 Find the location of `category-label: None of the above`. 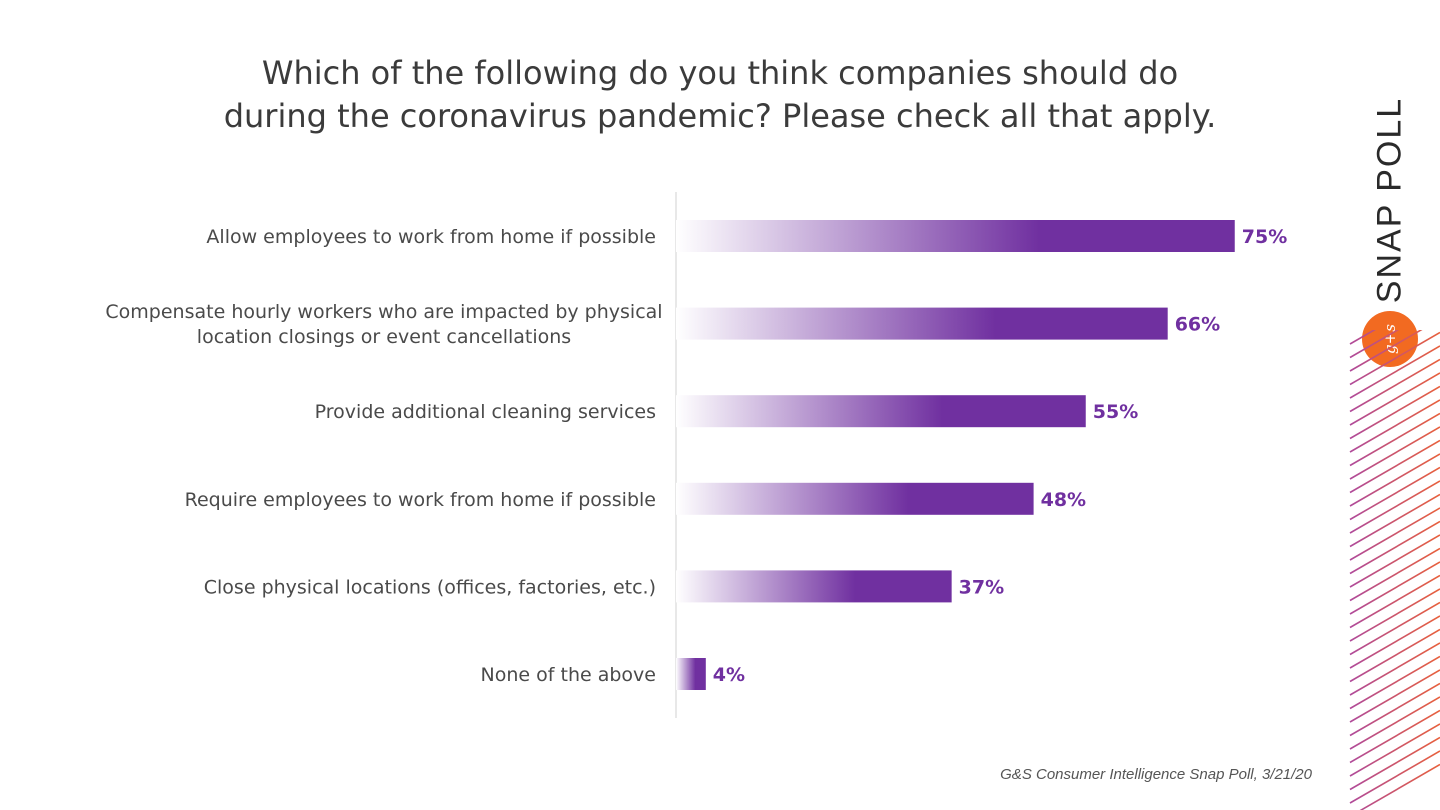

category-label: None of the above is located at coordinates (568, 675).